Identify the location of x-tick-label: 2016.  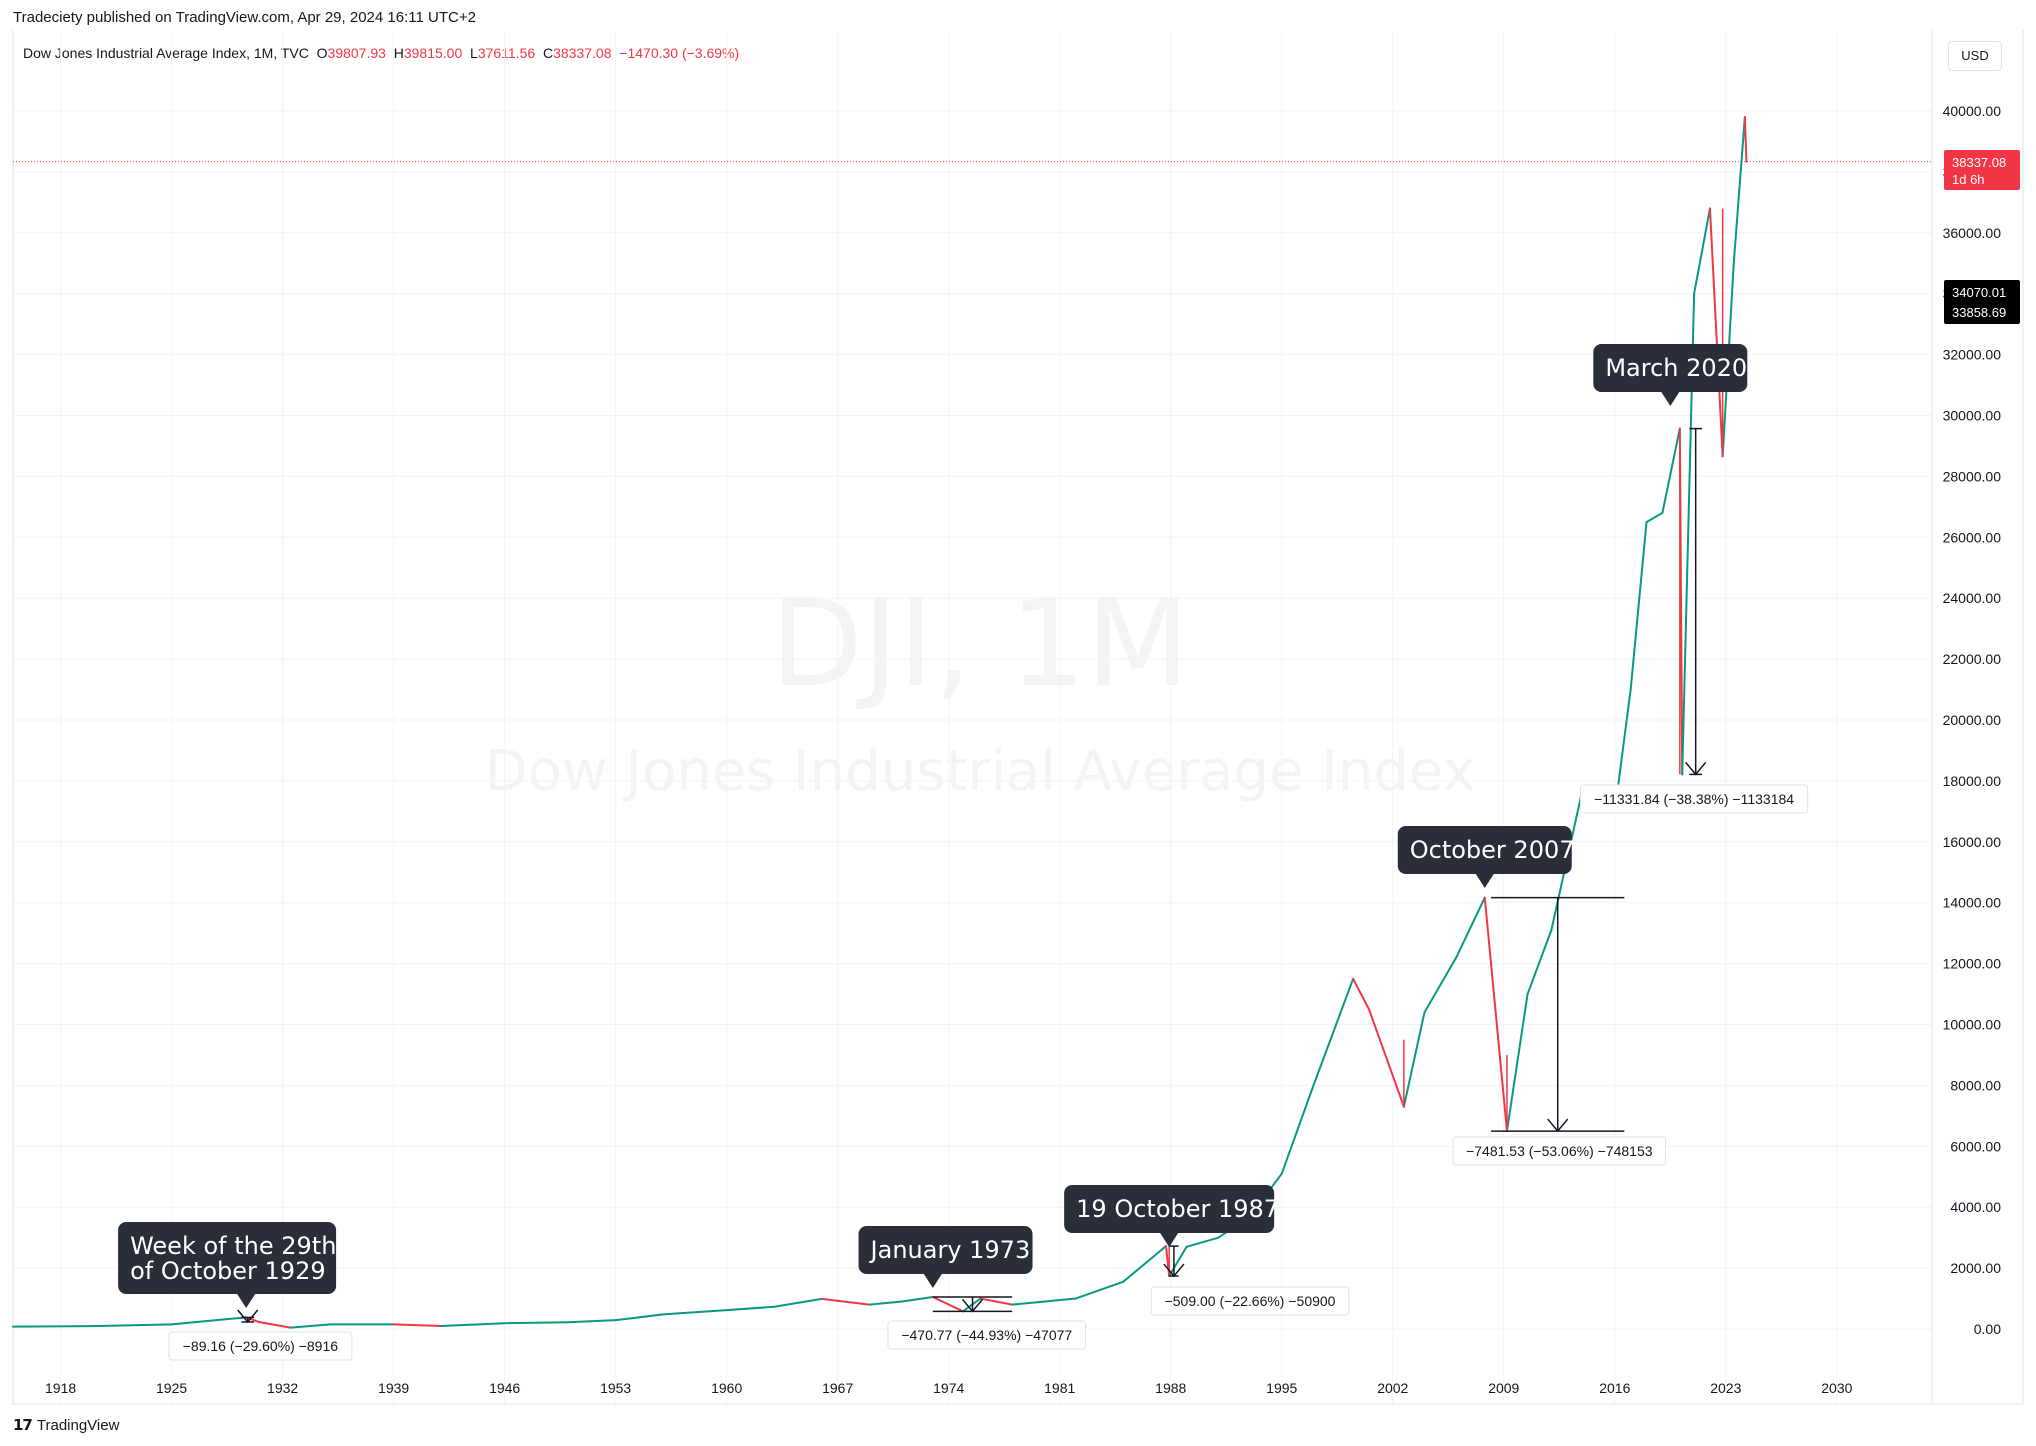
(1614, 1388).